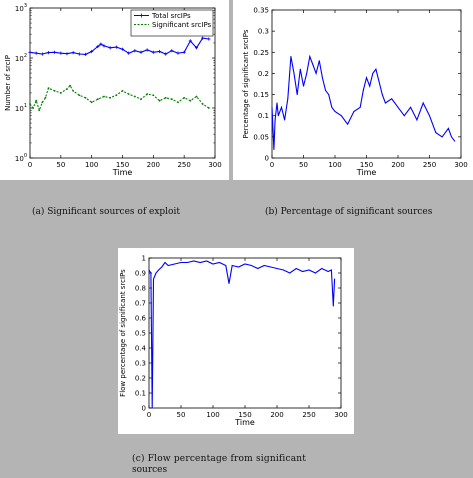 This screenshot has height=478, width=473. I want to click on y-tick-label-c: 0, so click(144, 409).